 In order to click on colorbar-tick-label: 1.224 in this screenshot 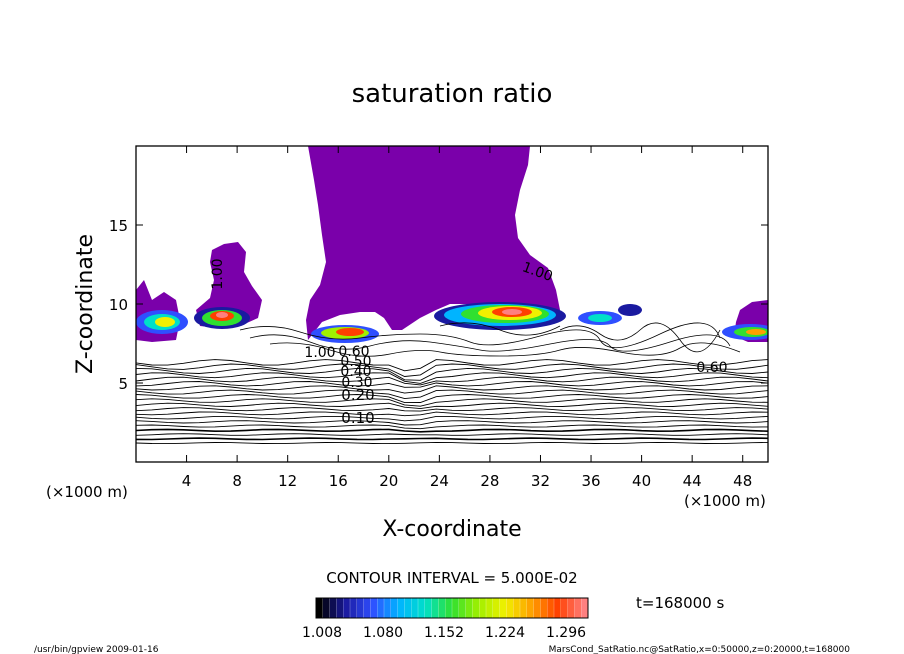, I will do `click(505, 633)`.